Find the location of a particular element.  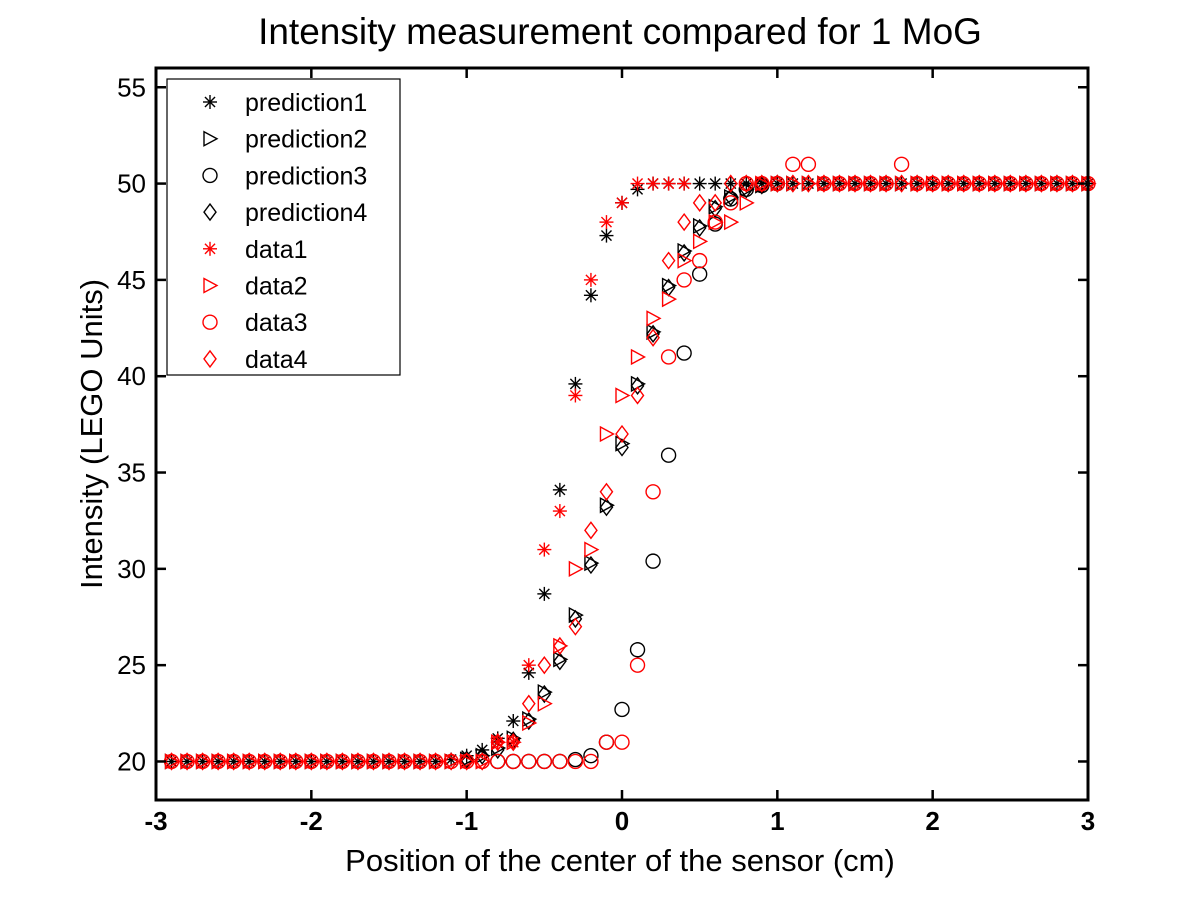

legend-item-prediction4: prediction4 is located at coordinates (285, 213).